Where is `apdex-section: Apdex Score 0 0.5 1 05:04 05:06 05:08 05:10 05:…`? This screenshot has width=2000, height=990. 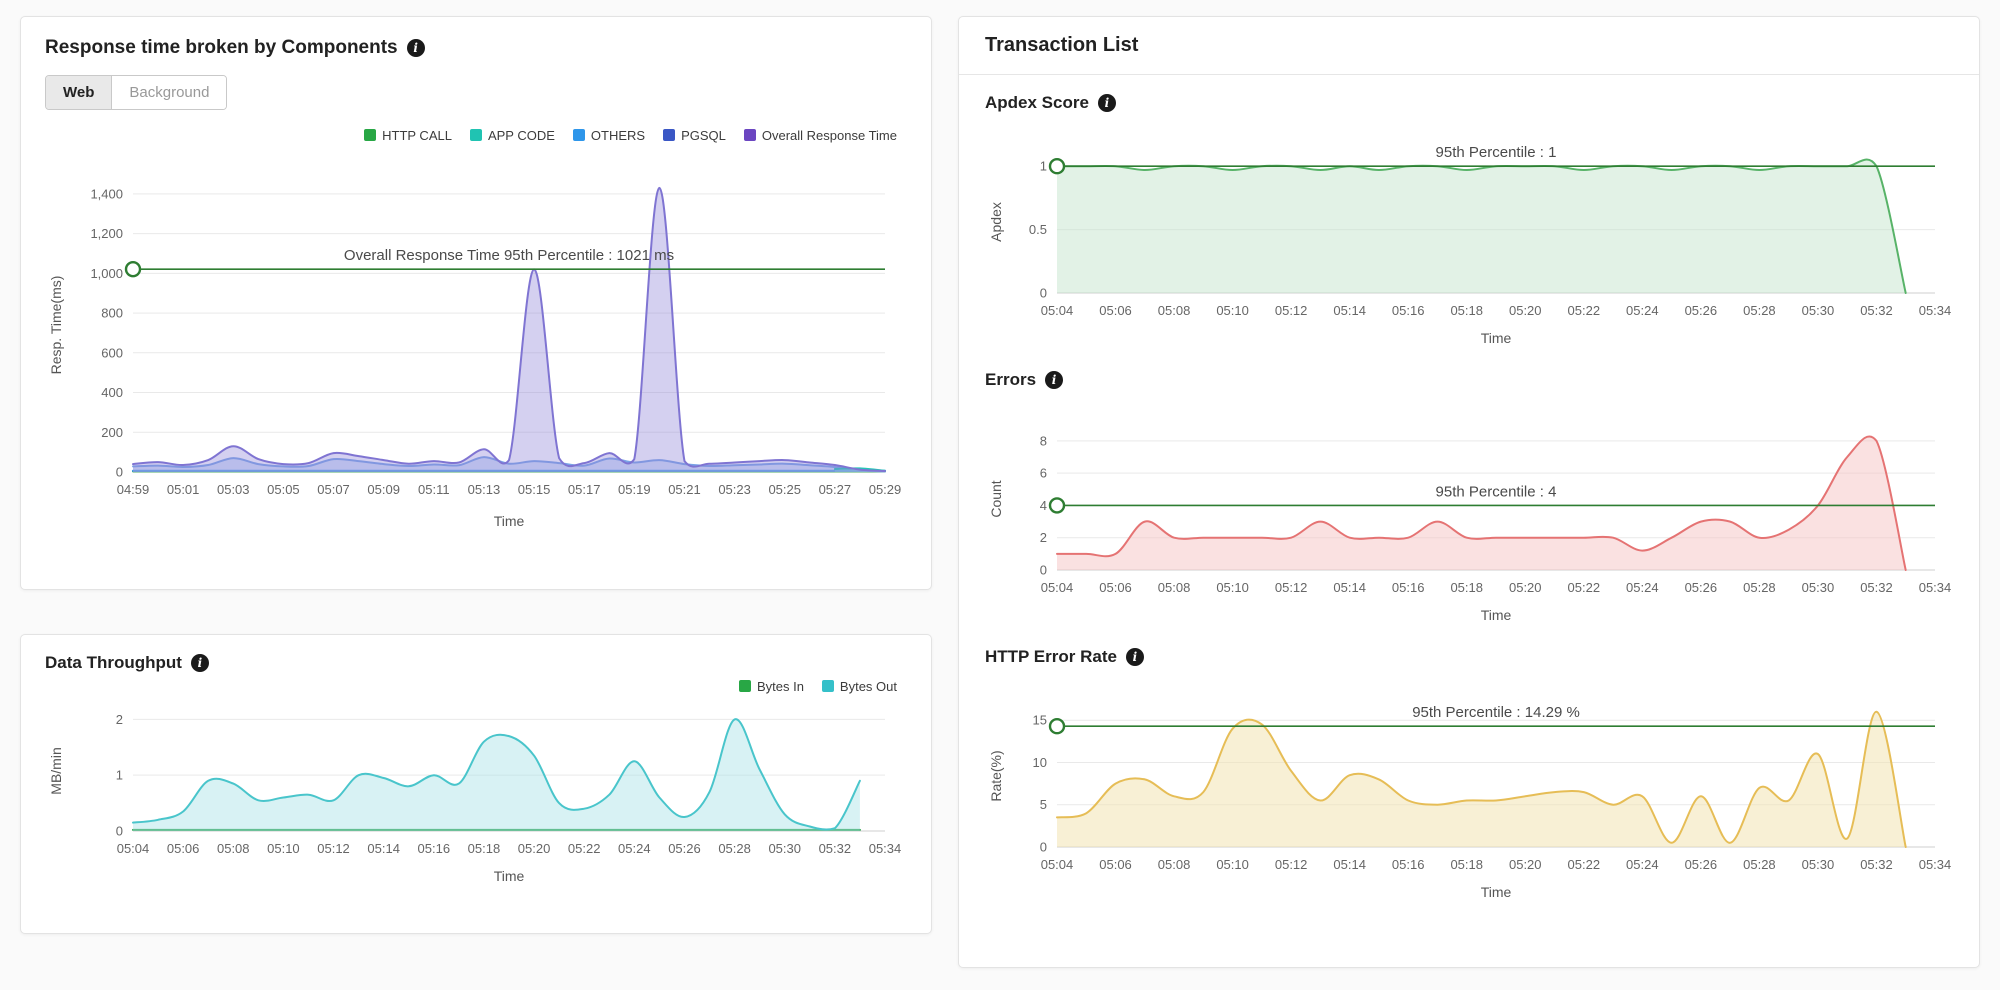
apdex-section: Apdex Score 0 0.5 1 05:04 05:06 05:08 05:10 05:… is located at coordinates (1469, 224).